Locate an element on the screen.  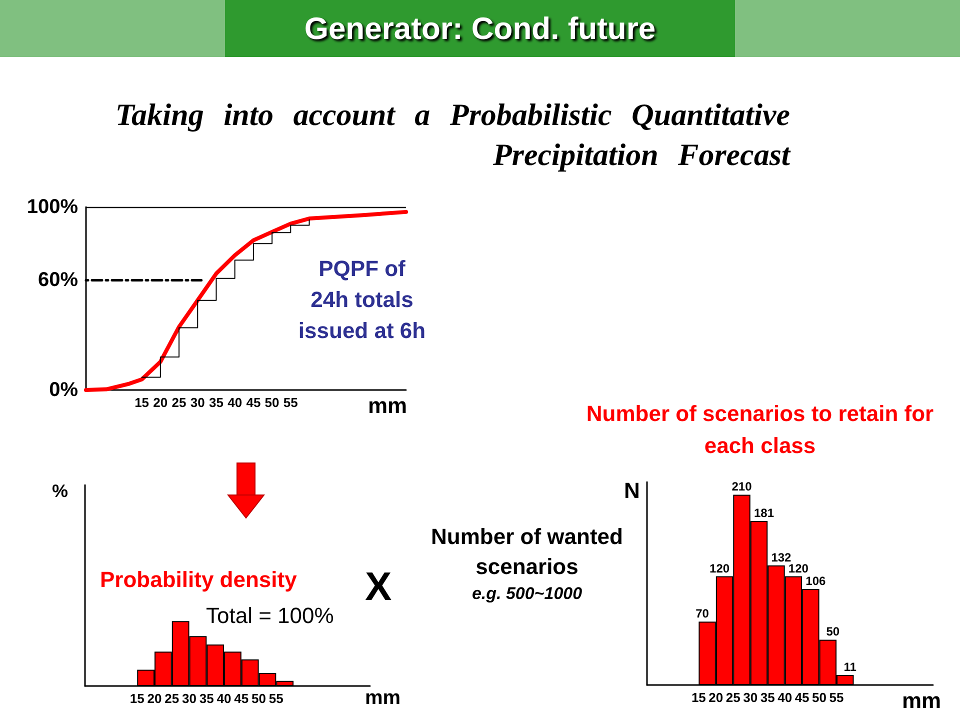
chart-title: Number of scenarios to retain for each class is located at coordinates (760, 430).